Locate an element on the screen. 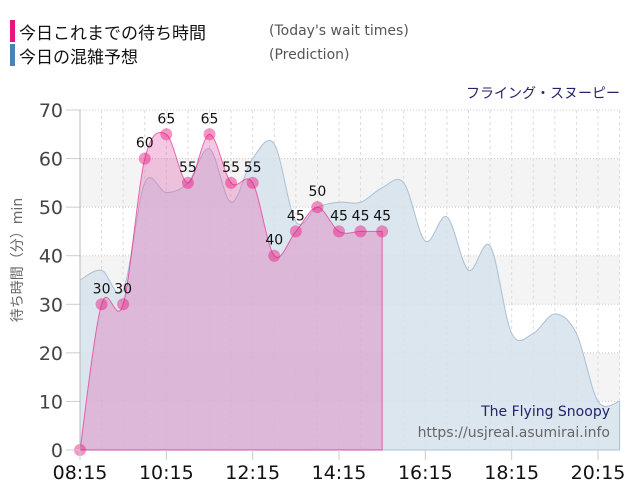  legend-label-prediction-en: (Prediction) is located at coordinates (309, 55).